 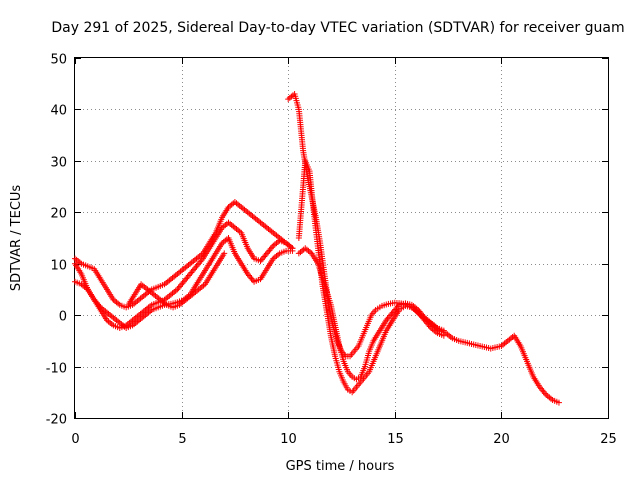 I want to click on y-tick-label: 20, so click(x=58, y=214).